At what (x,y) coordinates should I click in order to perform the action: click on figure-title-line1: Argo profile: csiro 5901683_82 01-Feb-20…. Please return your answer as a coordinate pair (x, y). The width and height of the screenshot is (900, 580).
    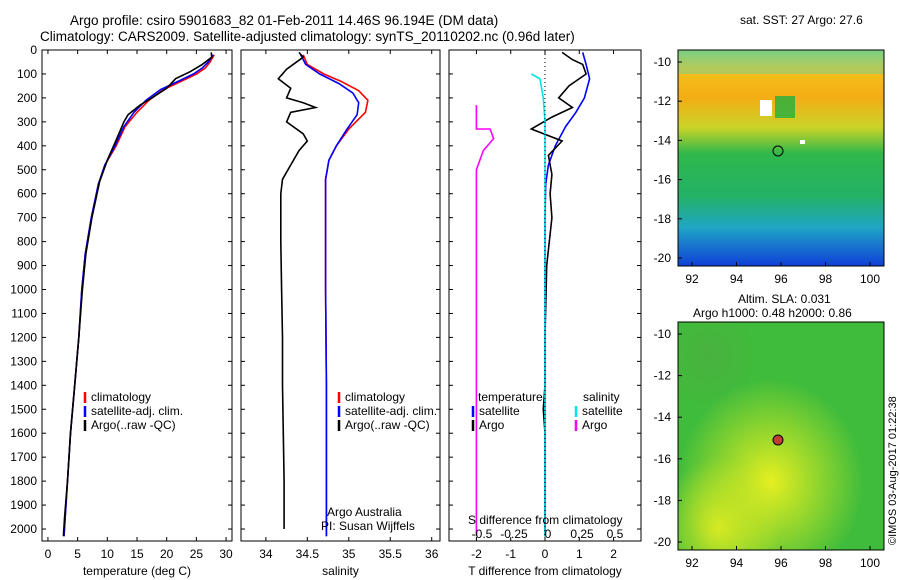
    Looking at the image, I should click on (284, 20).